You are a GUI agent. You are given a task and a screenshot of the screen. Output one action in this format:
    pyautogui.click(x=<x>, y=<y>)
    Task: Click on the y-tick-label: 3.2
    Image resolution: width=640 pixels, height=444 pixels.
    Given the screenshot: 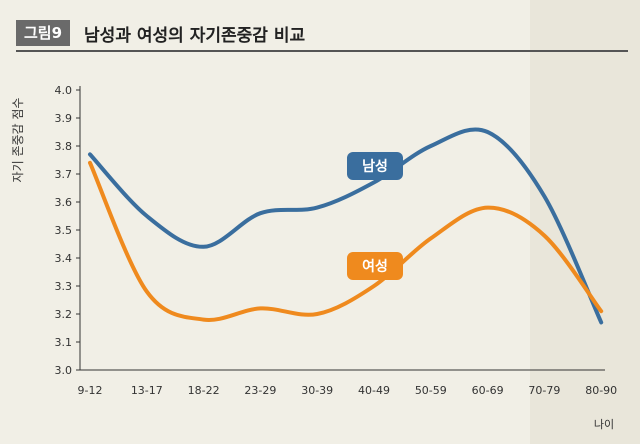 What is the action you would take?
    pyautogui.click(x=64, y=314)
    